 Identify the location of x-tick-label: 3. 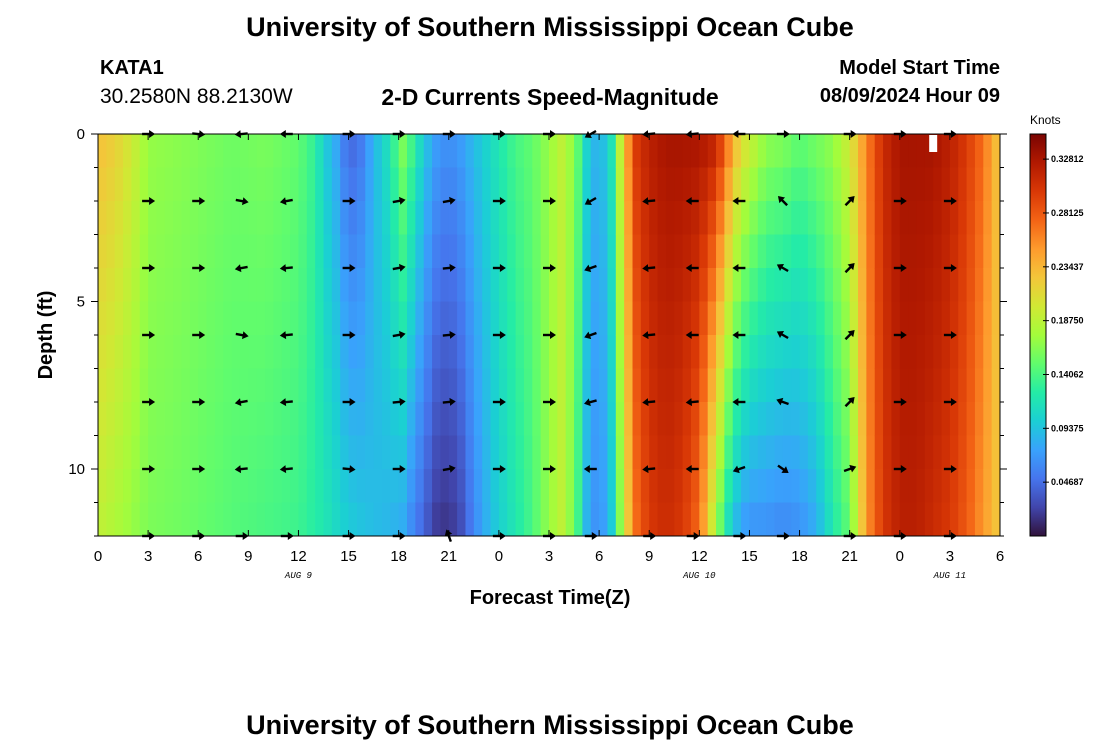
(950, 556).